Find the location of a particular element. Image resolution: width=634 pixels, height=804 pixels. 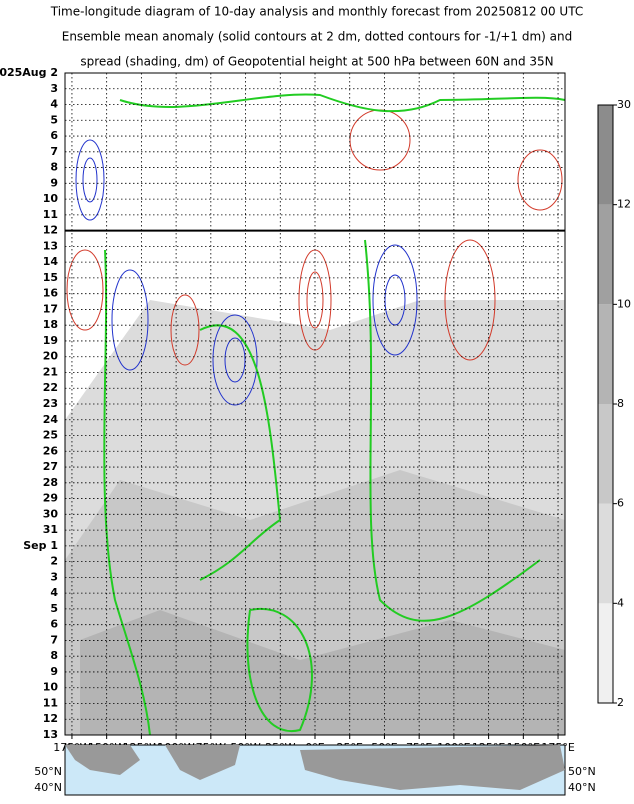

colorbar-tick-label: 4 is located at coordinates (620, 602).